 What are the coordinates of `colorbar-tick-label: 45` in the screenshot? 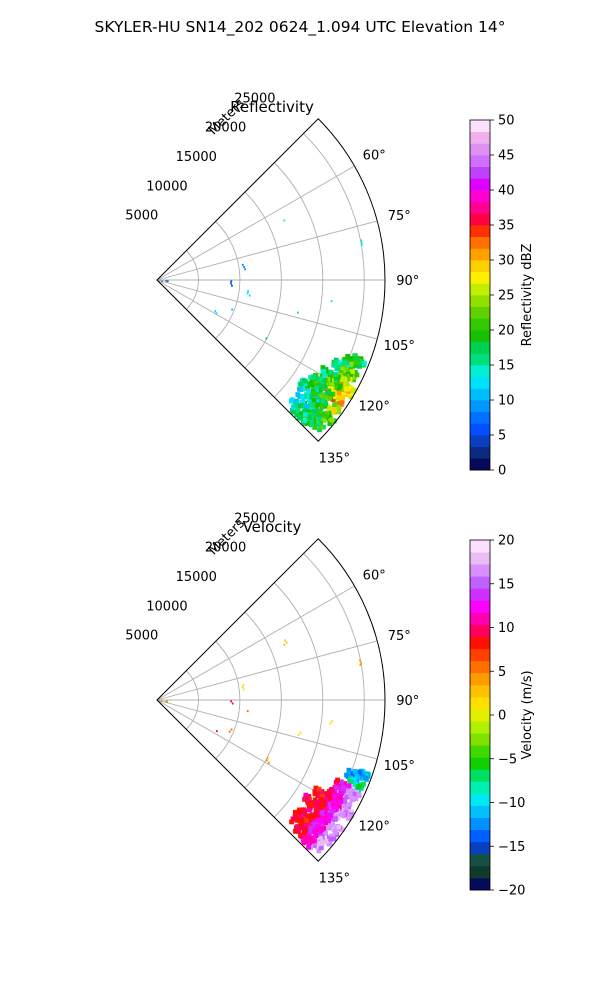 It's located at (506, 156).